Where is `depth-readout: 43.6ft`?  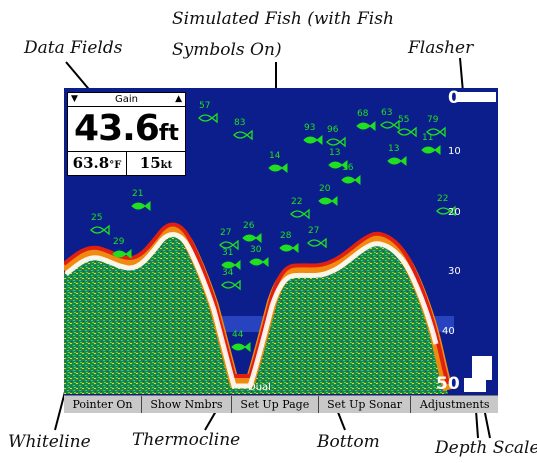
depth-readout: 43.6ft is located at coordinates (126, 129).